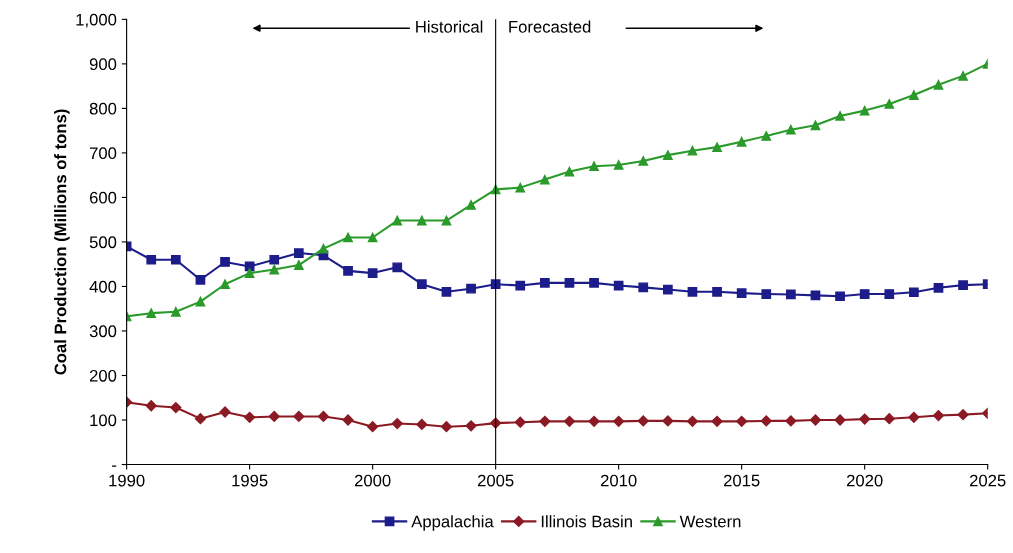 This screenshot has height=553, width=1013. I want to click on y-tick-label: 700, so click(103, 153).